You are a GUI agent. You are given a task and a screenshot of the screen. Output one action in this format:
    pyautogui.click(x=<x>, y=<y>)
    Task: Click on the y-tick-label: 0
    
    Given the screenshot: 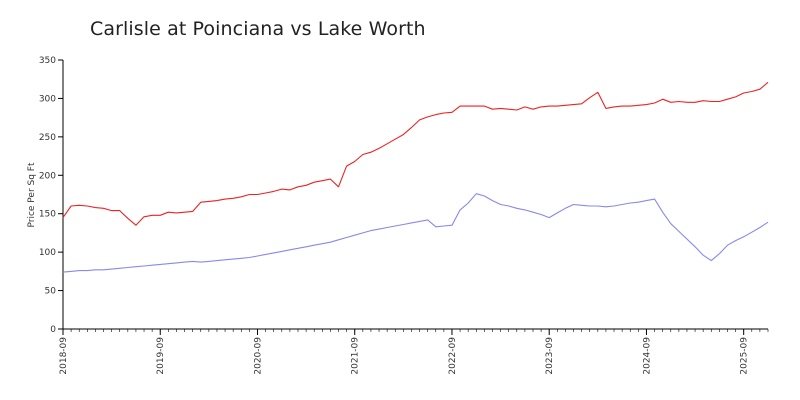 What is the action you would take?
    pyautogui.click(x=53, y=330)
    